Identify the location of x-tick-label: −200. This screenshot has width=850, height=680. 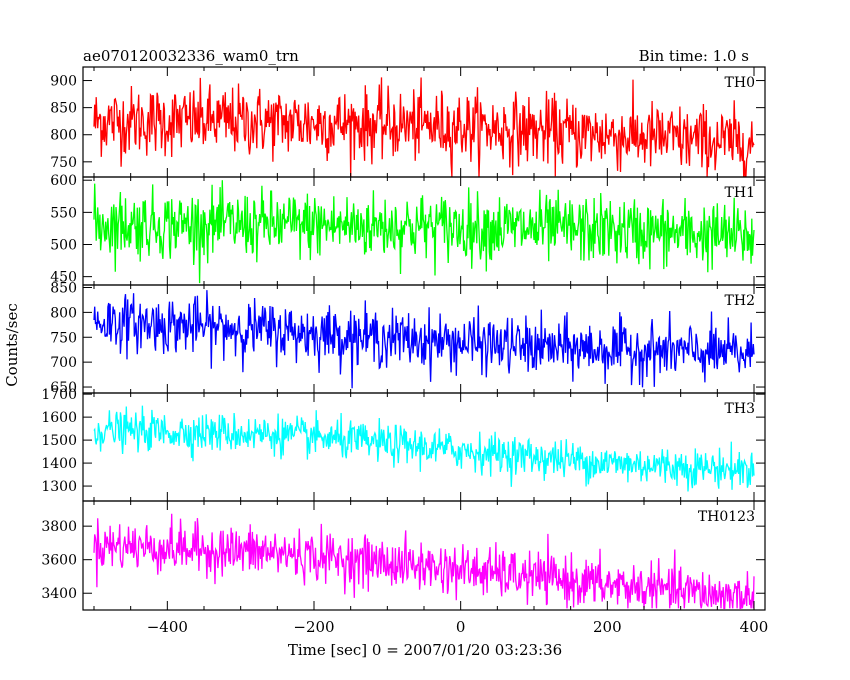
(313, 627).